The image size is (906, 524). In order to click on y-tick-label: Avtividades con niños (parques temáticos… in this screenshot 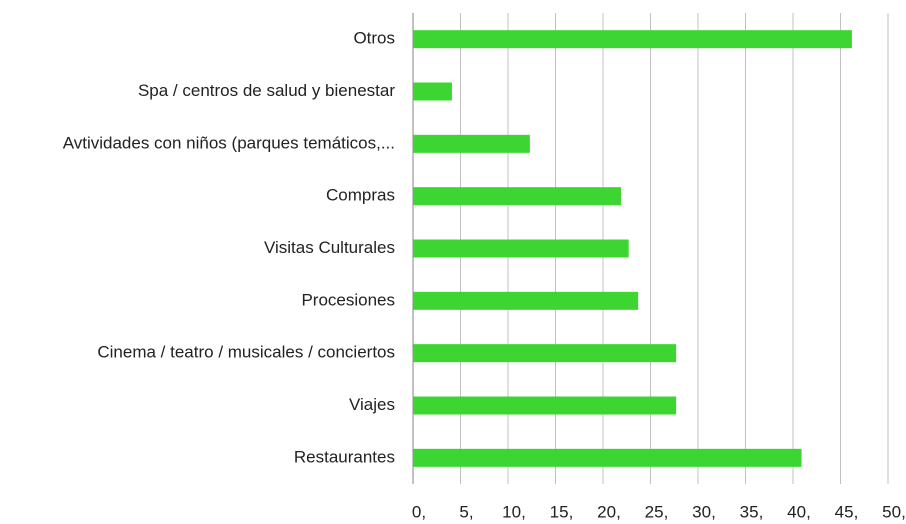, I will do `click(229, 142)`.